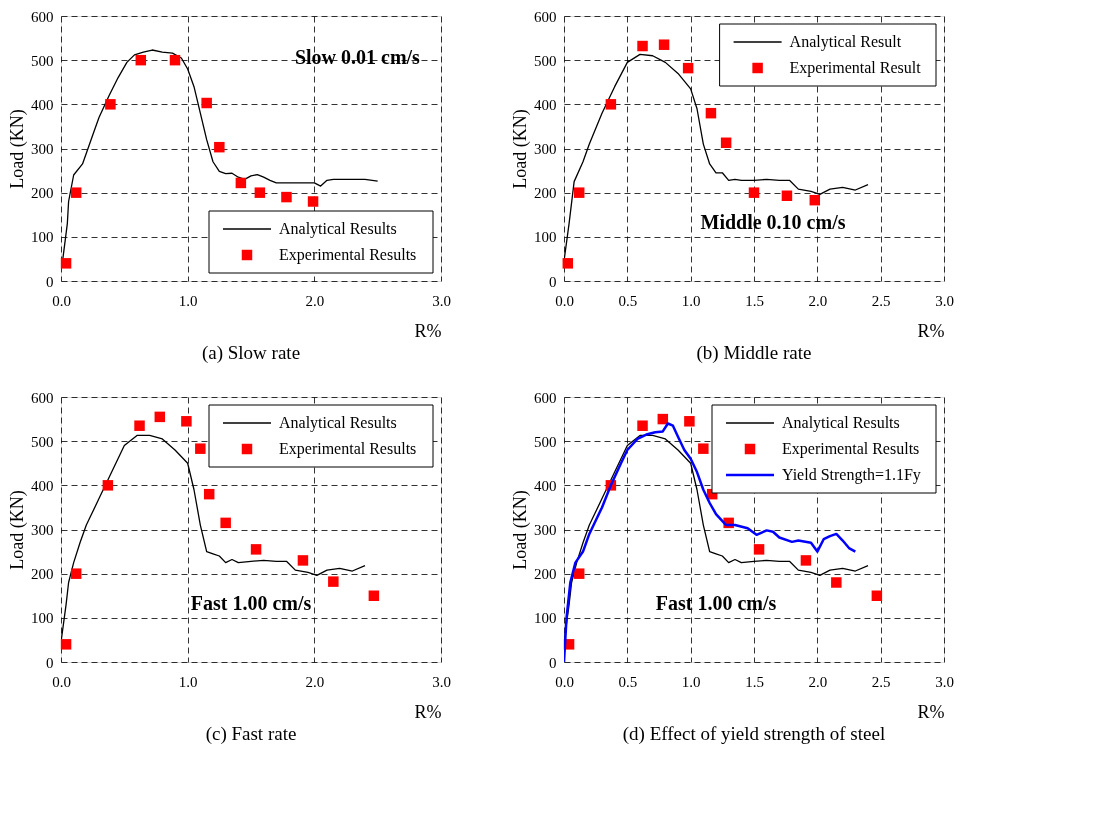 The width and height of the screenshot is (1109, 827). What do you see at coordinates (773, 221) in the screenshot?
I see `annotation: Middle 0.10 cm/s` at bounding box center [773, 221].